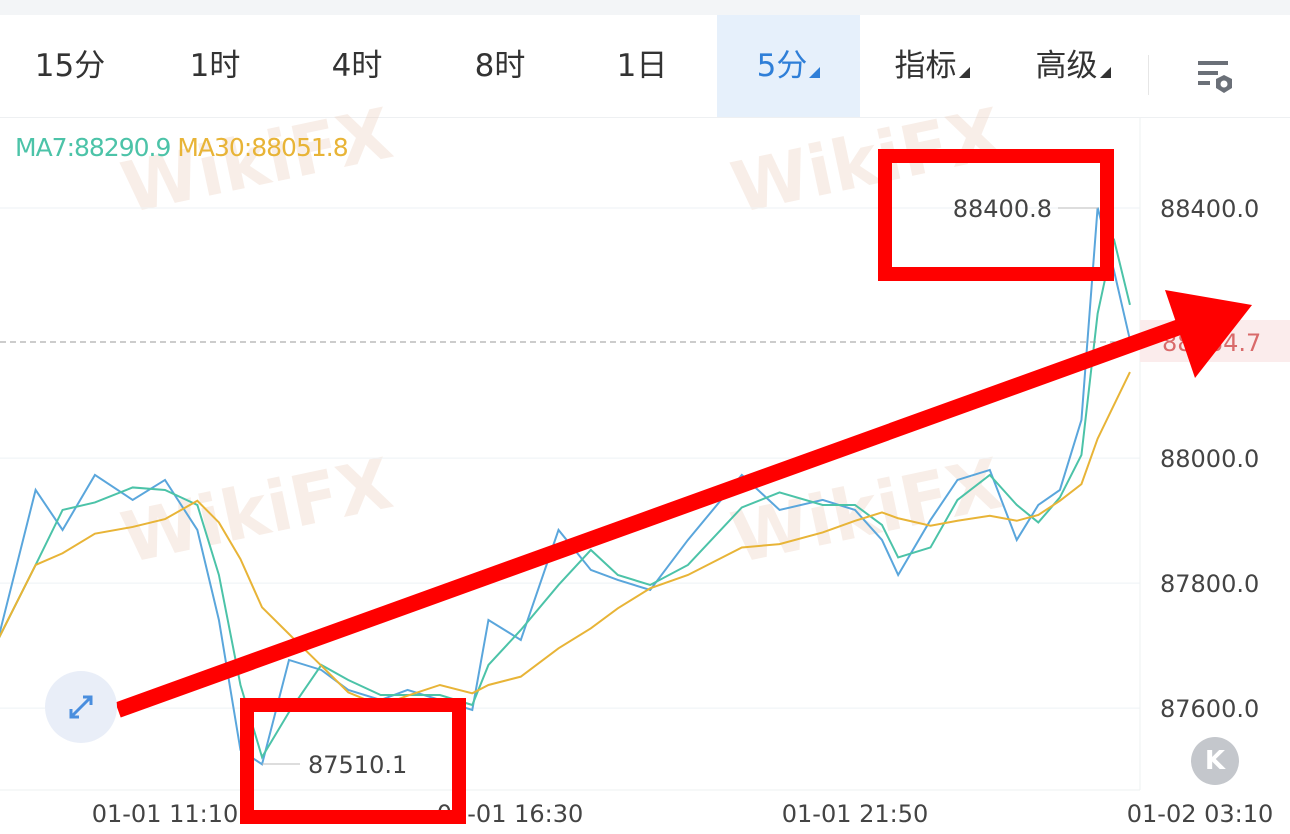 Image resolution: width=1290 pixels, height=834 pixels. What do you see at coordinates (357, 66) in the screenshot?
I see `tab-4h: 4时` at bounding box center [357, 66].